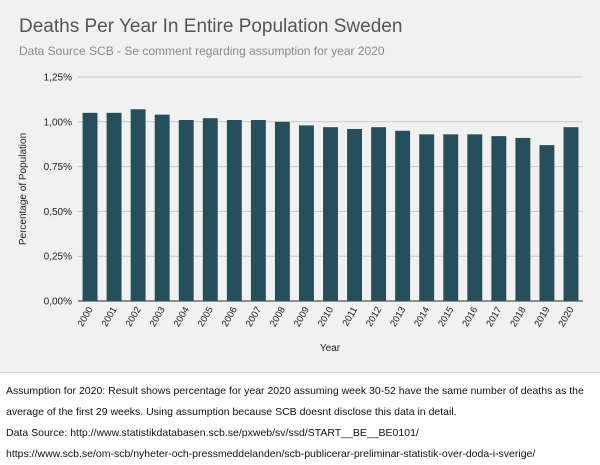 The image size is (600, 465). What do you see at coordinates (330, 214) in the screenshot?
I see `bar-2010` at bounding box center [330, 214].